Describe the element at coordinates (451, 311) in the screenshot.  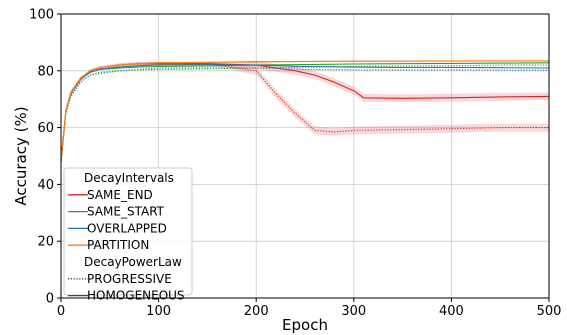
I see `x-tick-label: 400` at that location.